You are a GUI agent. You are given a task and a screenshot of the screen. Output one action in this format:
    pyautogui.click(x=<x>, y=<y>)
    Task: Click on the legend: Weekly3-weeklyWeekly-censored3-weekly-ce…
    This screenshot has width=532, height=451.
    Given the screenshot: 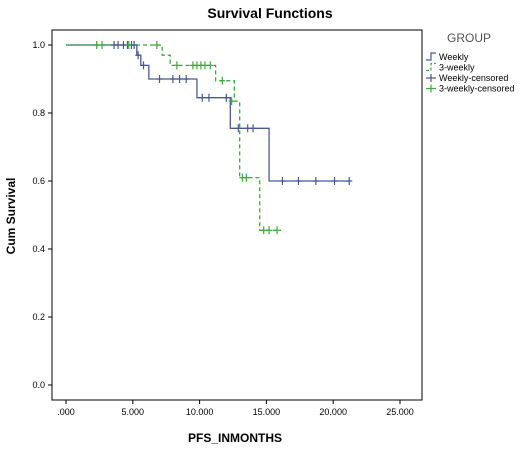 What is the action you would take?
    pyautogui.click(x=470, y=73)
    